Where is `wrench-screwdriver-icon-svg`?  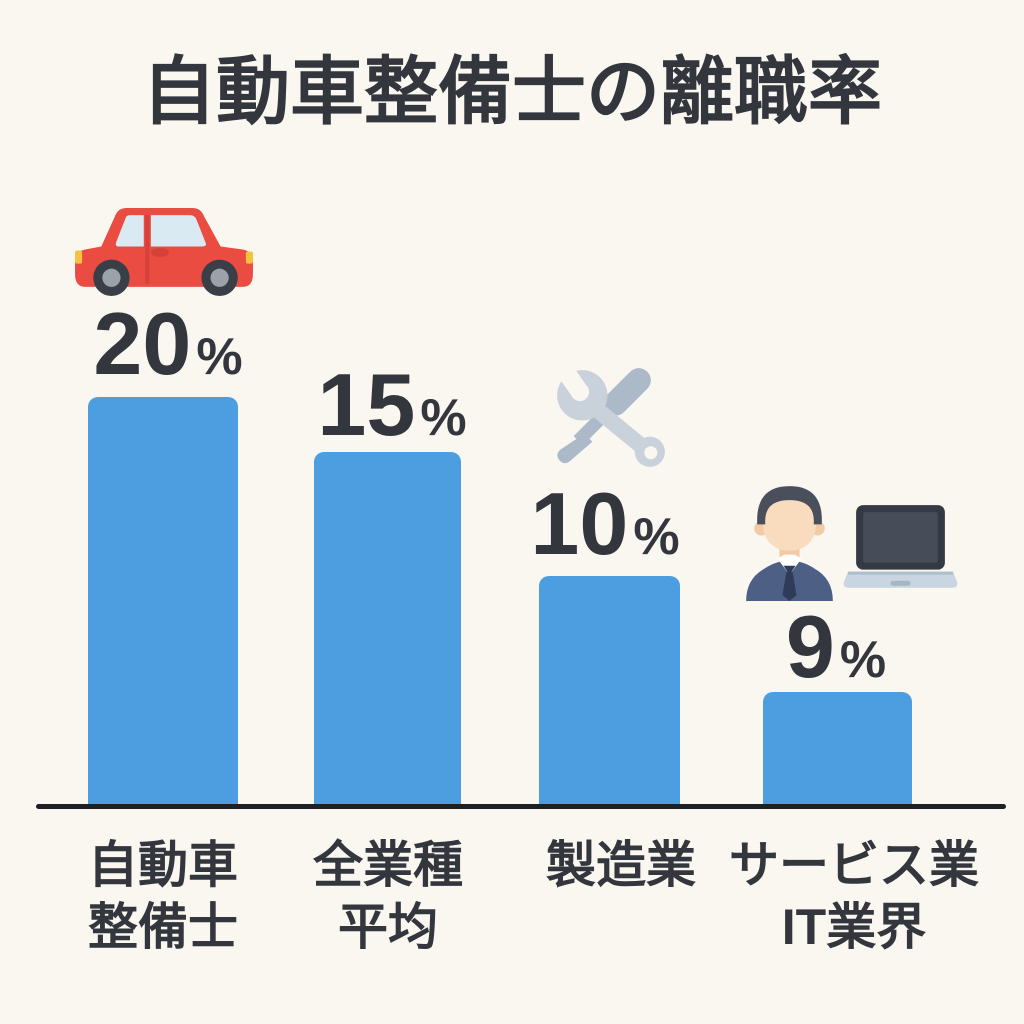
wrench-screwdriver-icon-svg is located at coordinates (608, 413).